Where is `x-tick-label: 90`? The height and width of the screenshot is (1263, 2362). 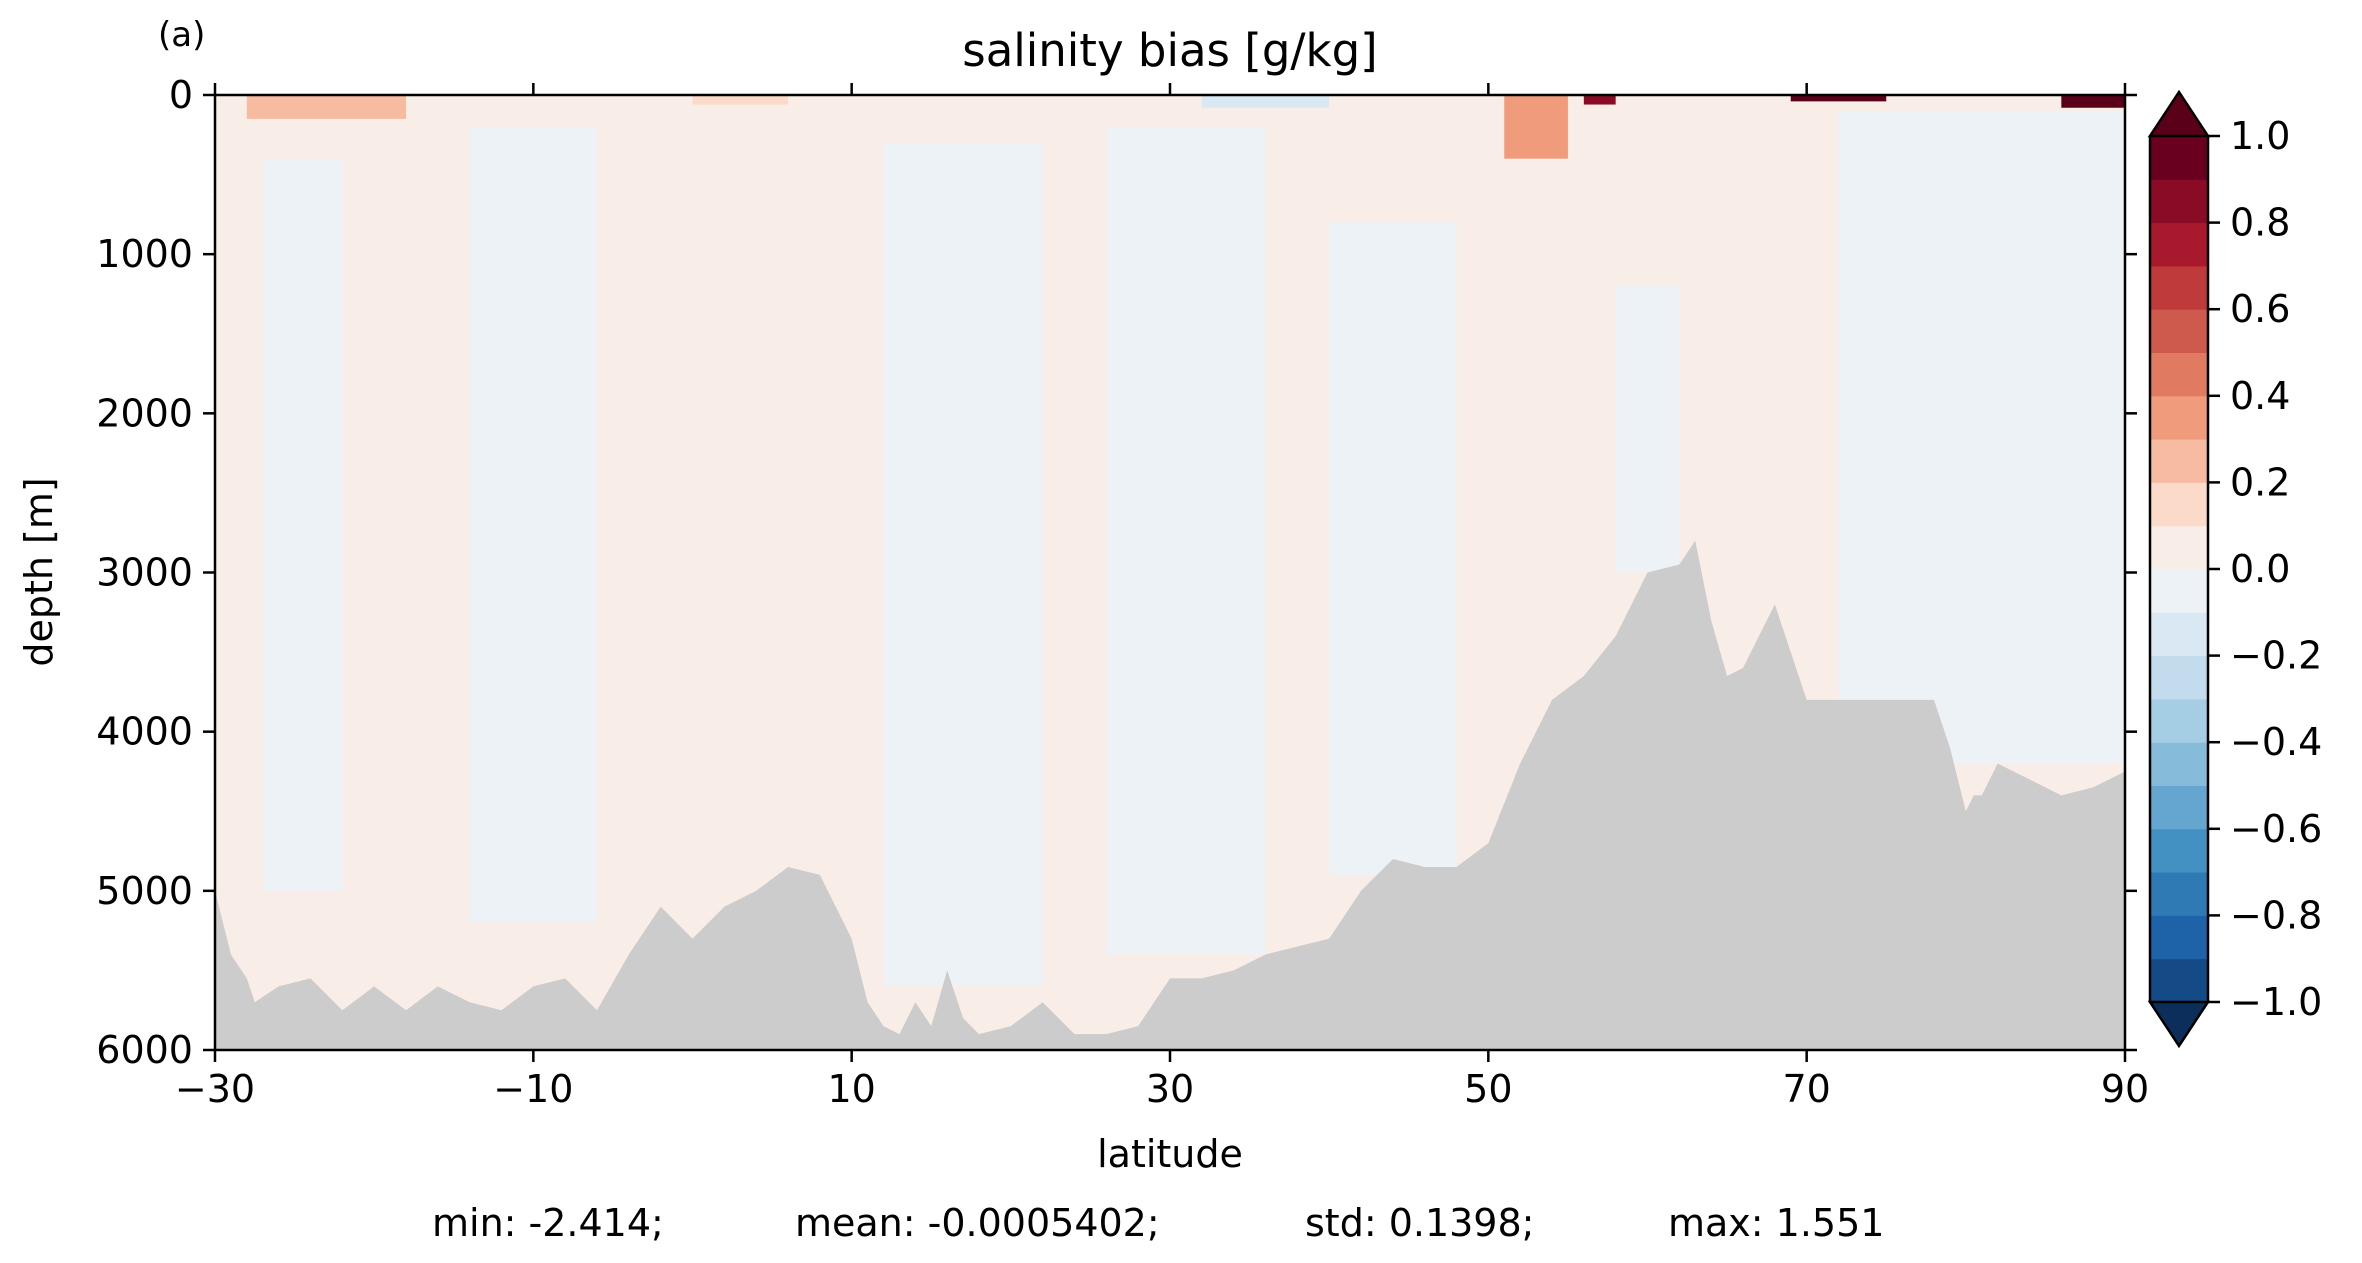 x-tick-label: 90 is located at coordinates (2125, 1089).